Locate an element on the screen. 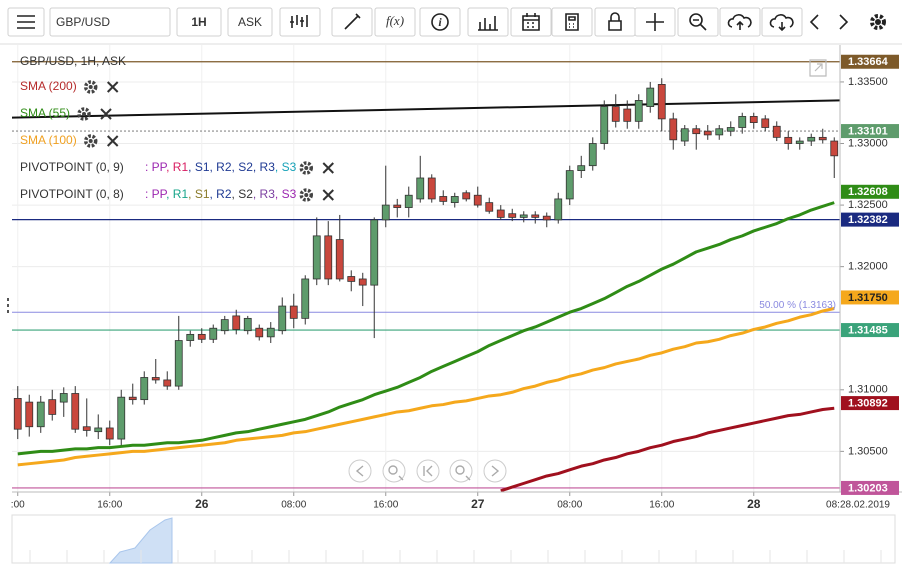 This screenshot has width=902, height=571. price-label: 1.33101 is located at coordinates (868, 131).